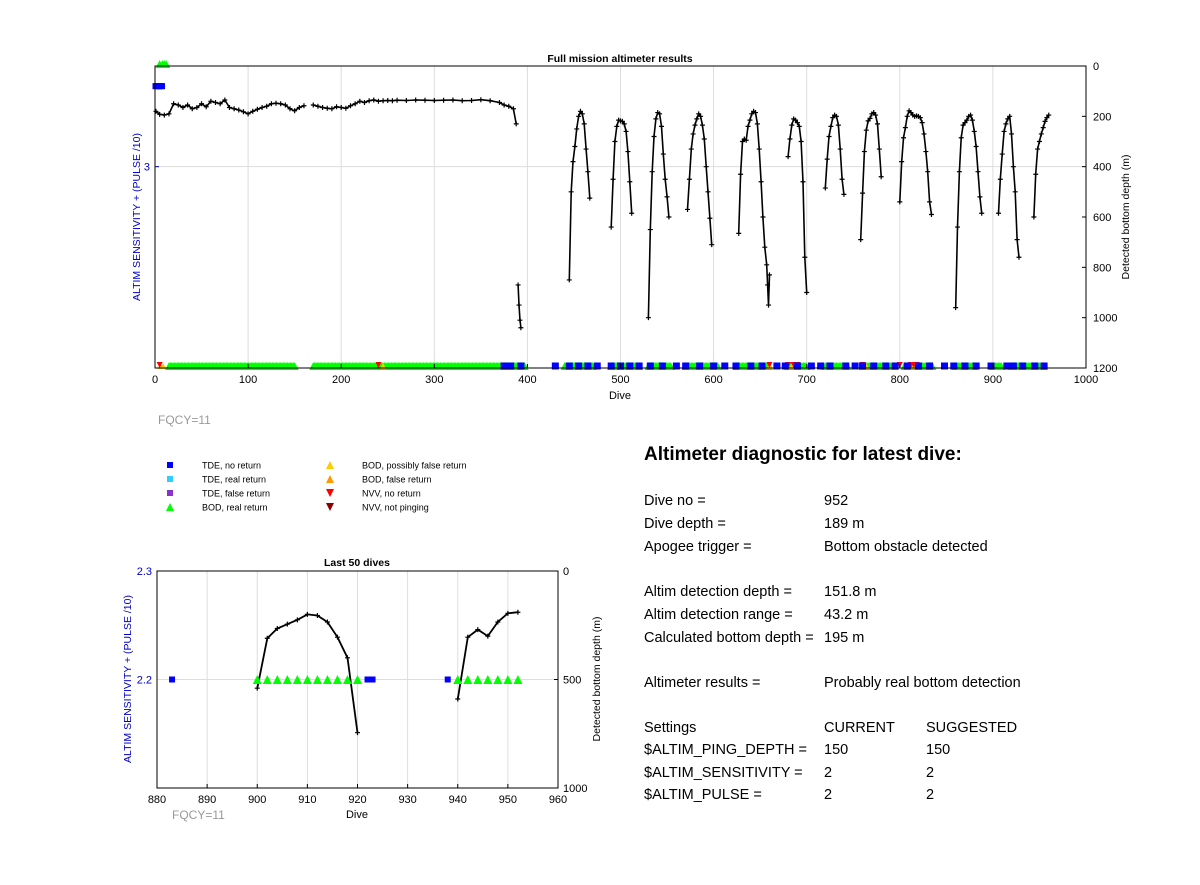 Image resolution: width=1200 pixels, height=885 pixels. I want to click on right-tick-label: 1000, so click(1105, 319).